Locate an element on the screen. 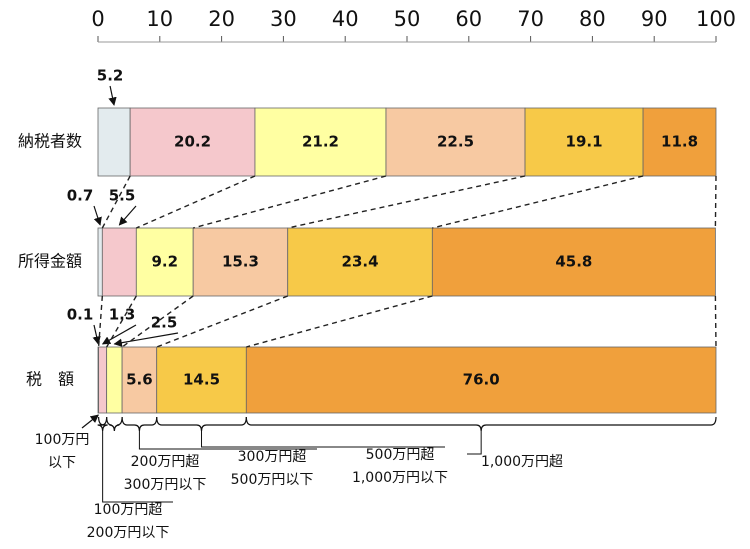  x-tick-label: 0 is located at coordinates (97, 19).